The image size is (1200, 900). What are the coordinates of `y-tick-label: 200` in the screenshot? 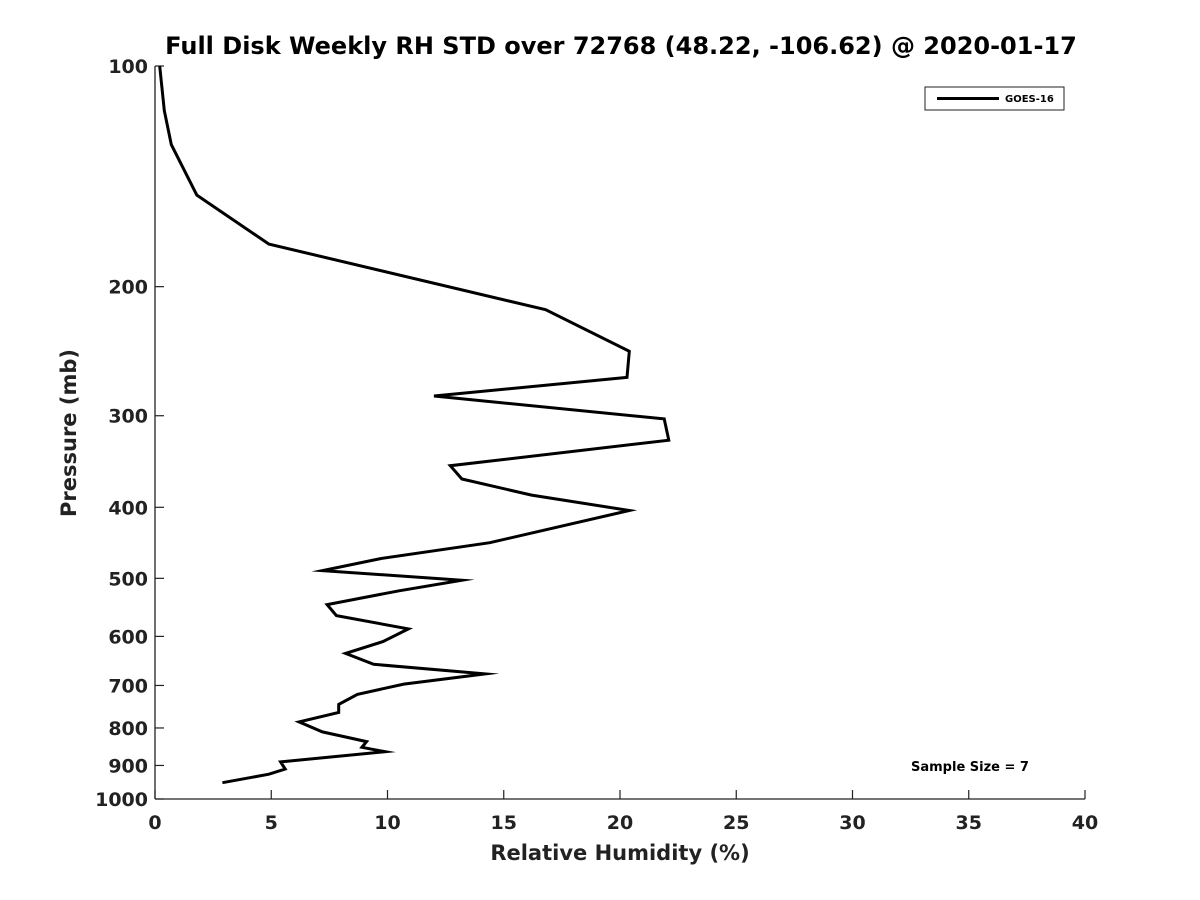 It's located at (128, 288).